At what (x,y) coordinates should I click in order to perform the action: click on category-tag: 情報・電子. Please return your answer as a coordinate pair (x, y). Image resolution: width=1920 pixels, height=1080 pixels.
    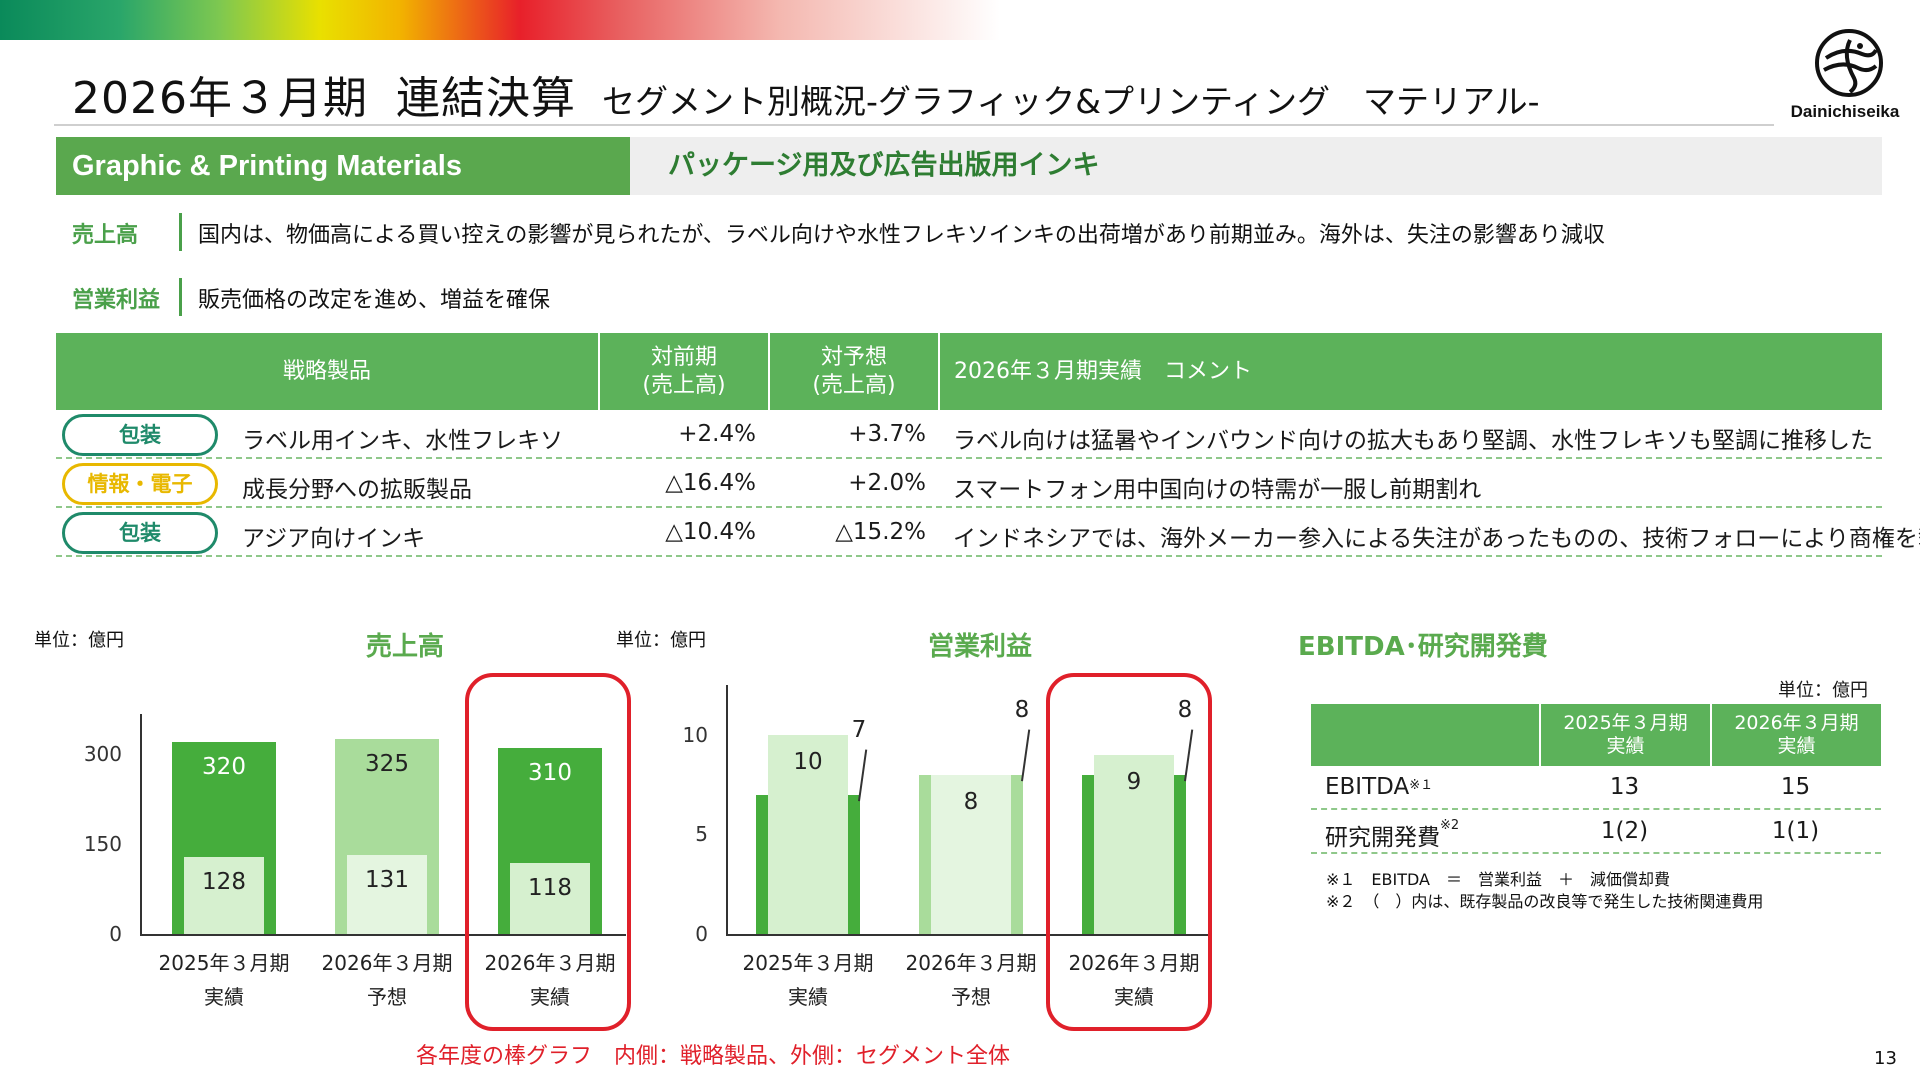
    Looking at the image, I should click on (140, 484).